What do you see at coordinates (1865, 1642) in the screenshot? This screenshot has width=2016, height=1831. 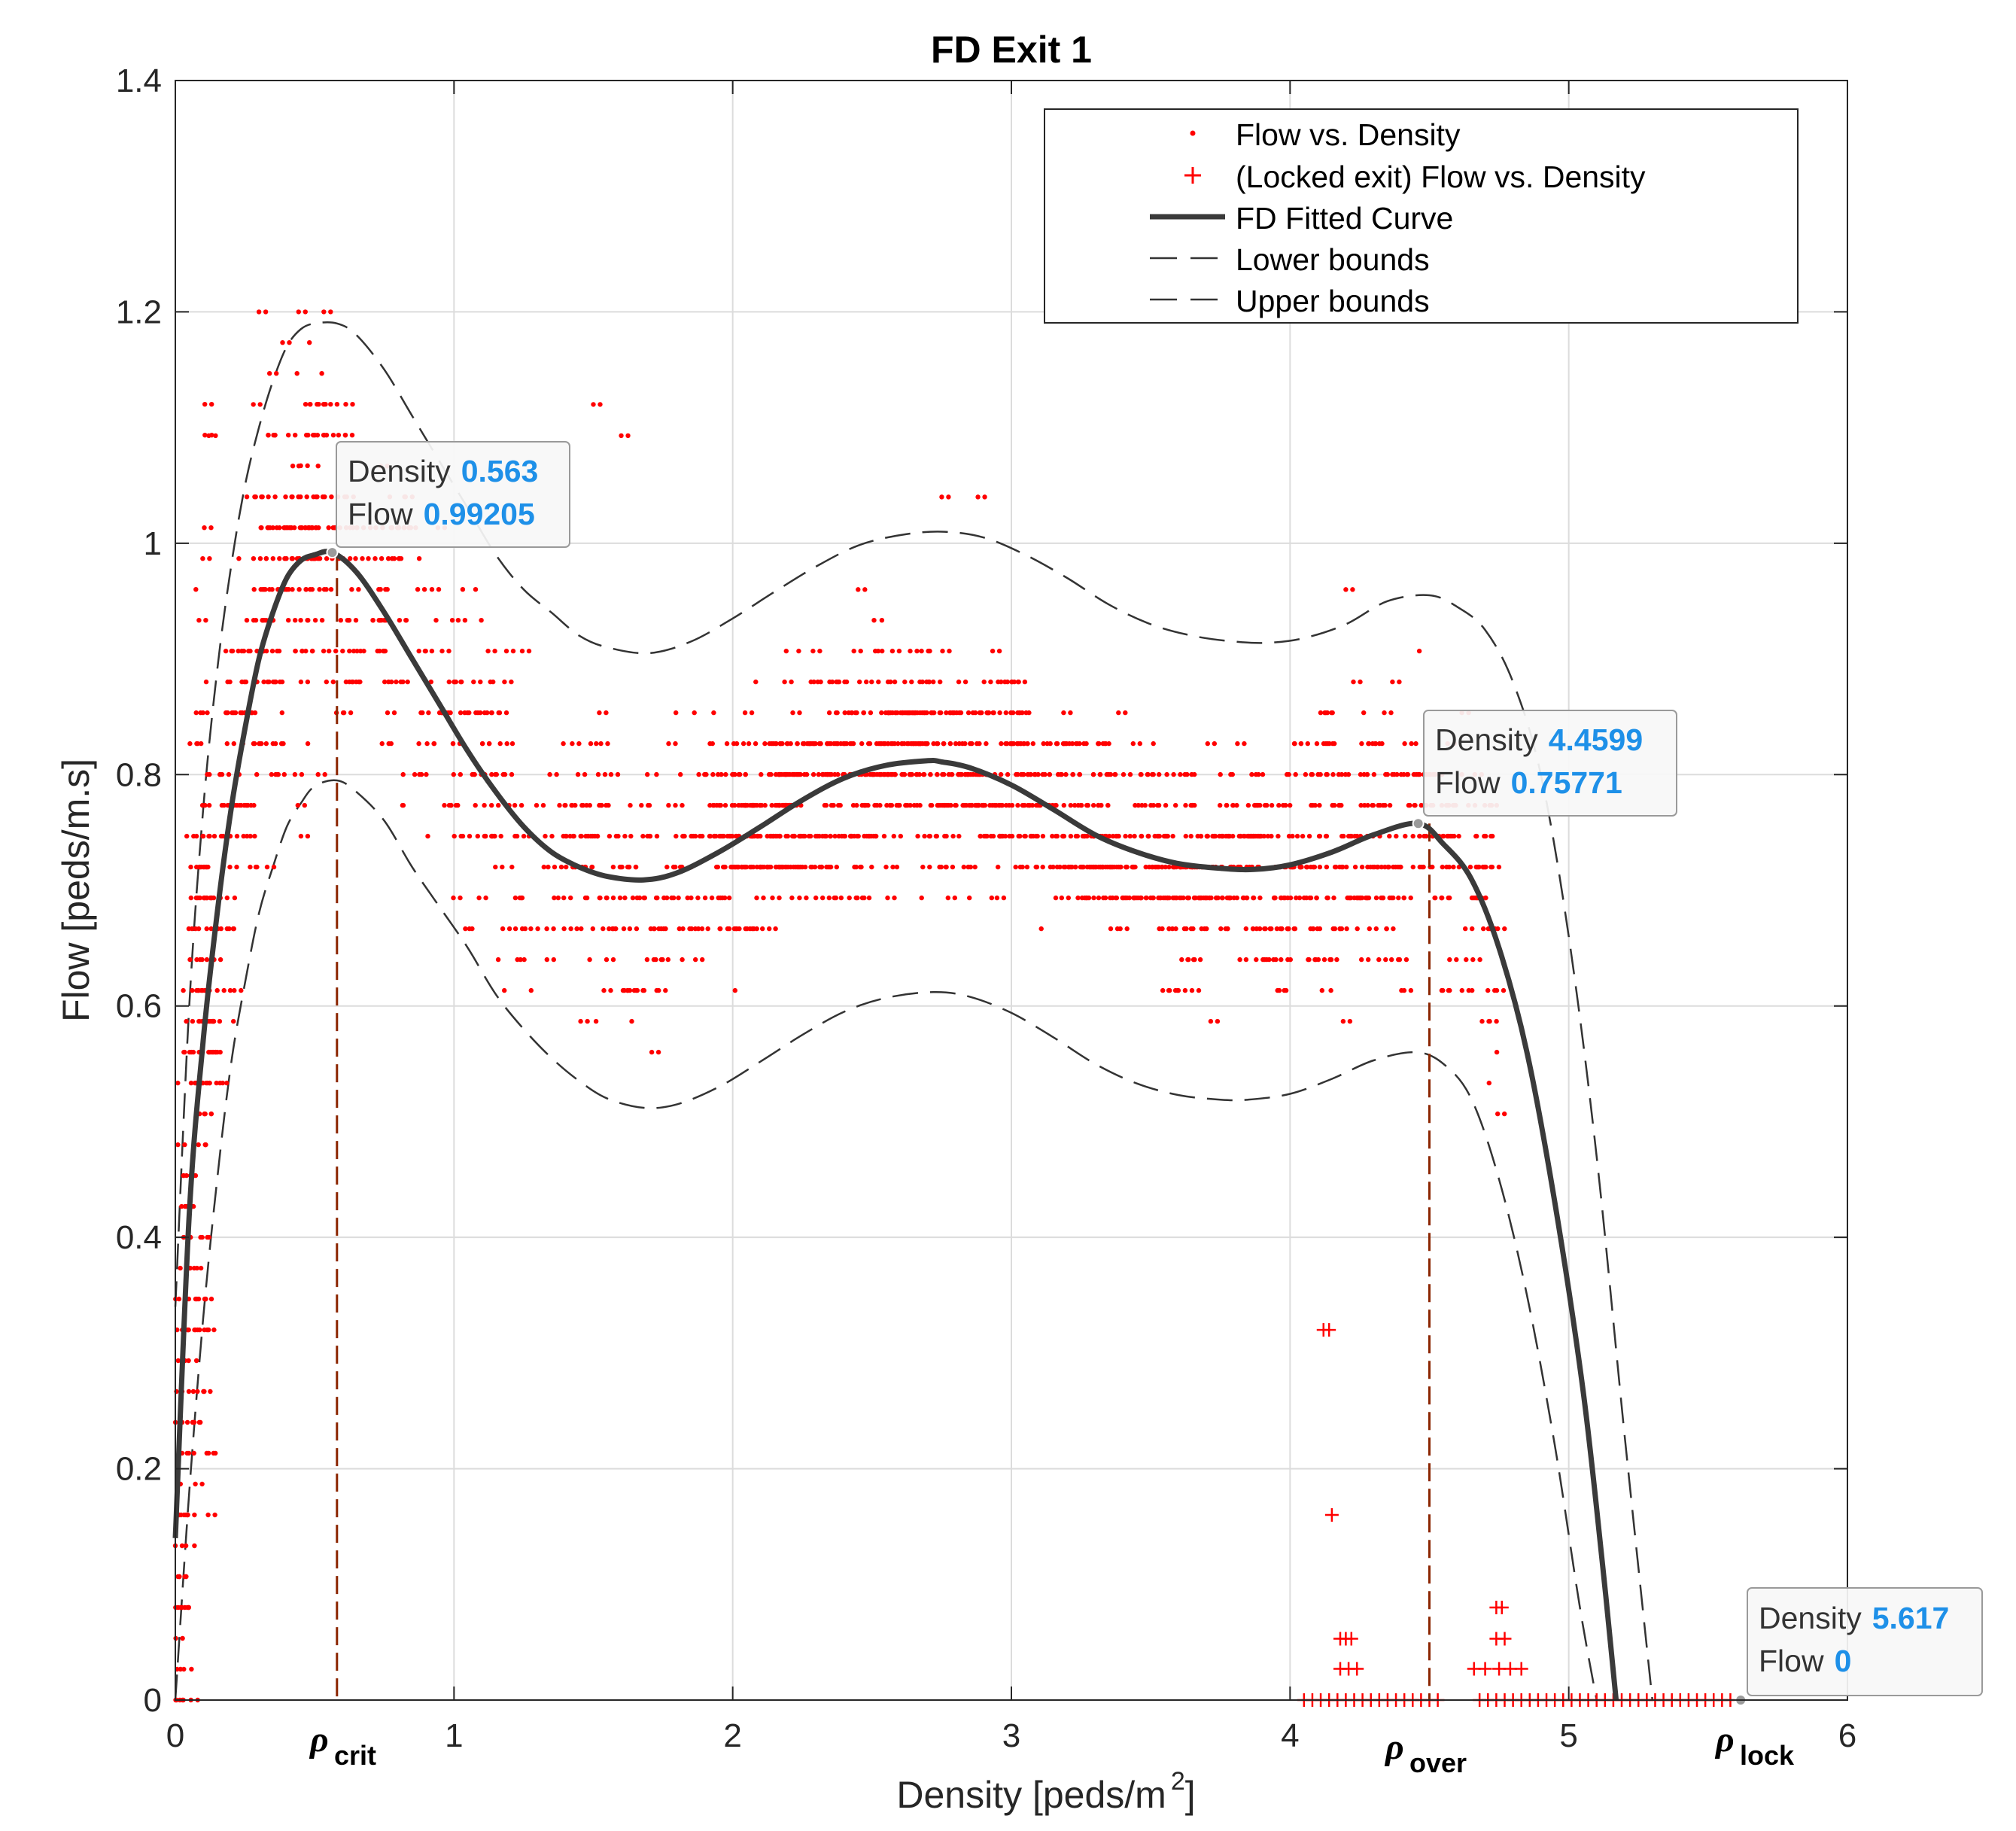 I see `datatip-lock-box` at bounding box center [1865, 1642].